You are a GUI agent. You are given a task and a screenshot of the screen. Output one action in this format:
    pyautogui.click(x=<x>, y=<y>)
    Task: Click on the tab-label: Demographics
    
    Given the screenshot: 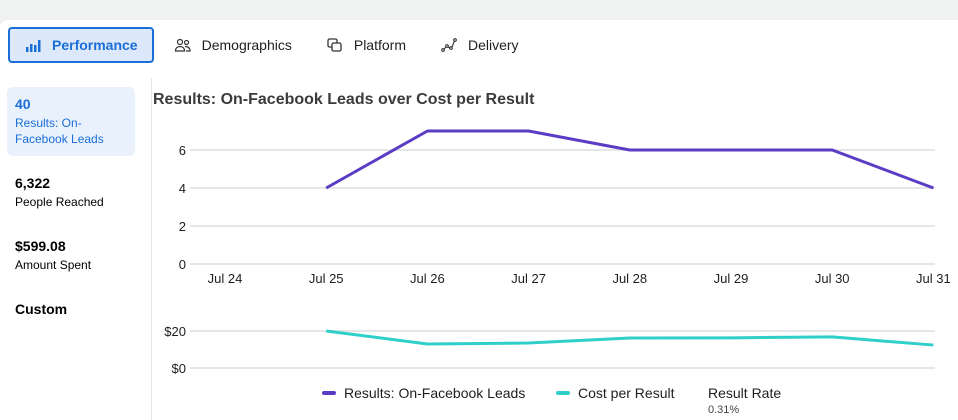 What is the action you would take?
    pyautogui.click(x=246, y=45)
    